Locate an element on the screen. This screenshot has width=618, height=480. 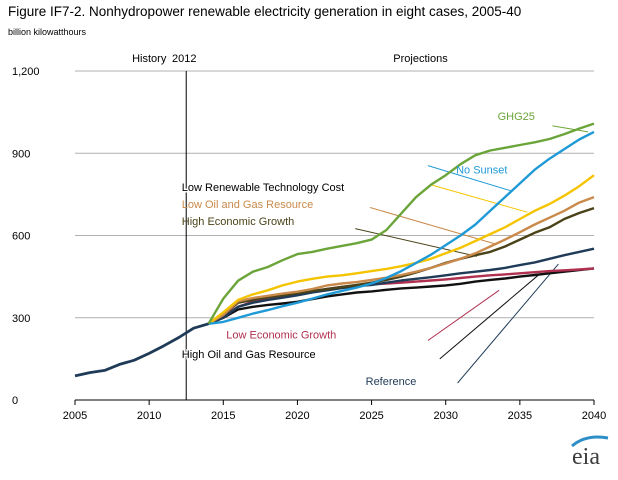
y-tick-label: 900 is located at coordinates (21, 154).